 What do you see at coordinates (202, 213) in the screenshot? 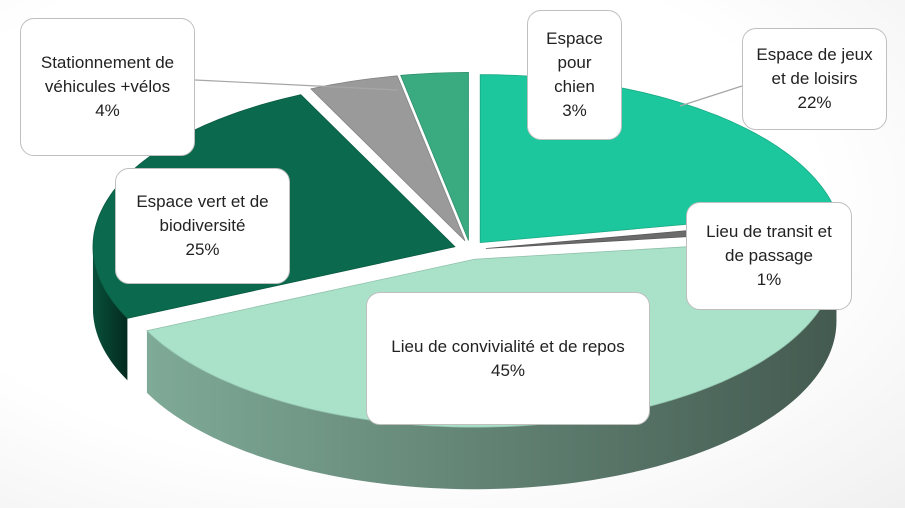
I see `label-name: Espace vert et de biodiversité` at bounding box center [202, 213].